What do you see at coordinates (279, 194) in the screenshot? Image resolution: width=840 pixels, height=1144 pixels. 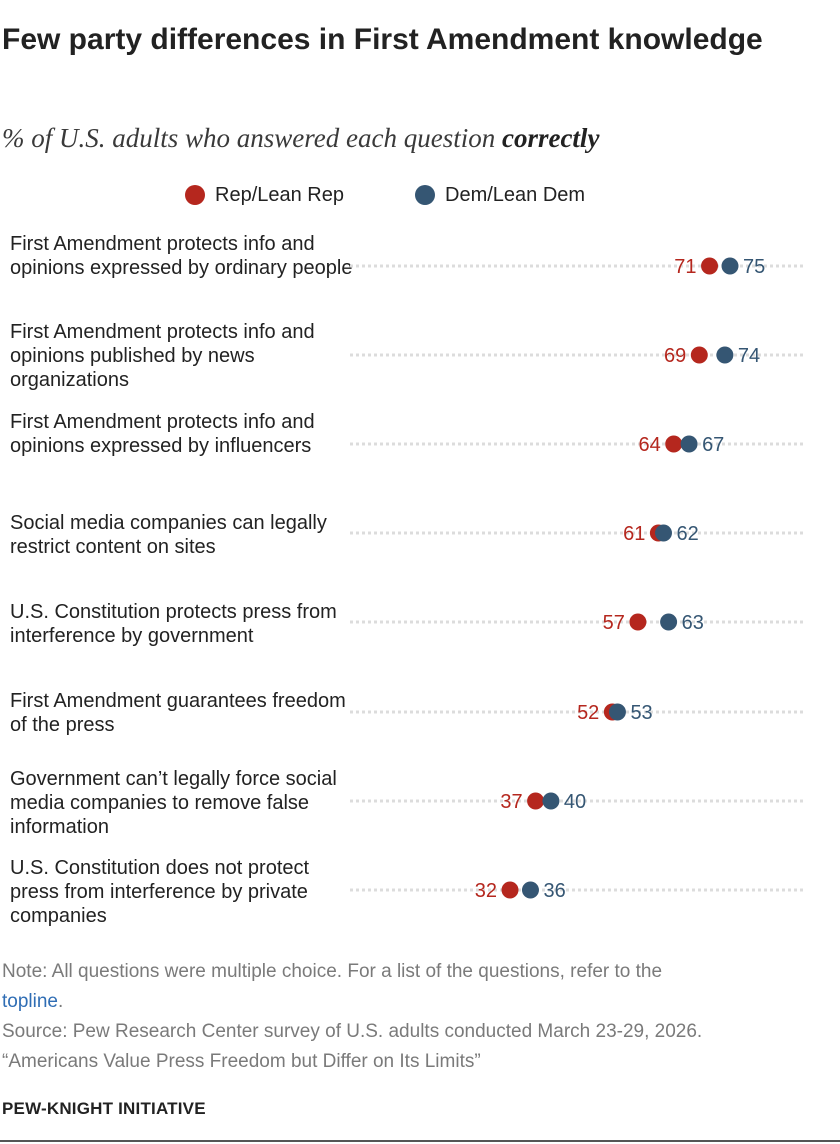 I see `legend-label-rep: Rep/Lean Rep` at bounding box center [279, 194].